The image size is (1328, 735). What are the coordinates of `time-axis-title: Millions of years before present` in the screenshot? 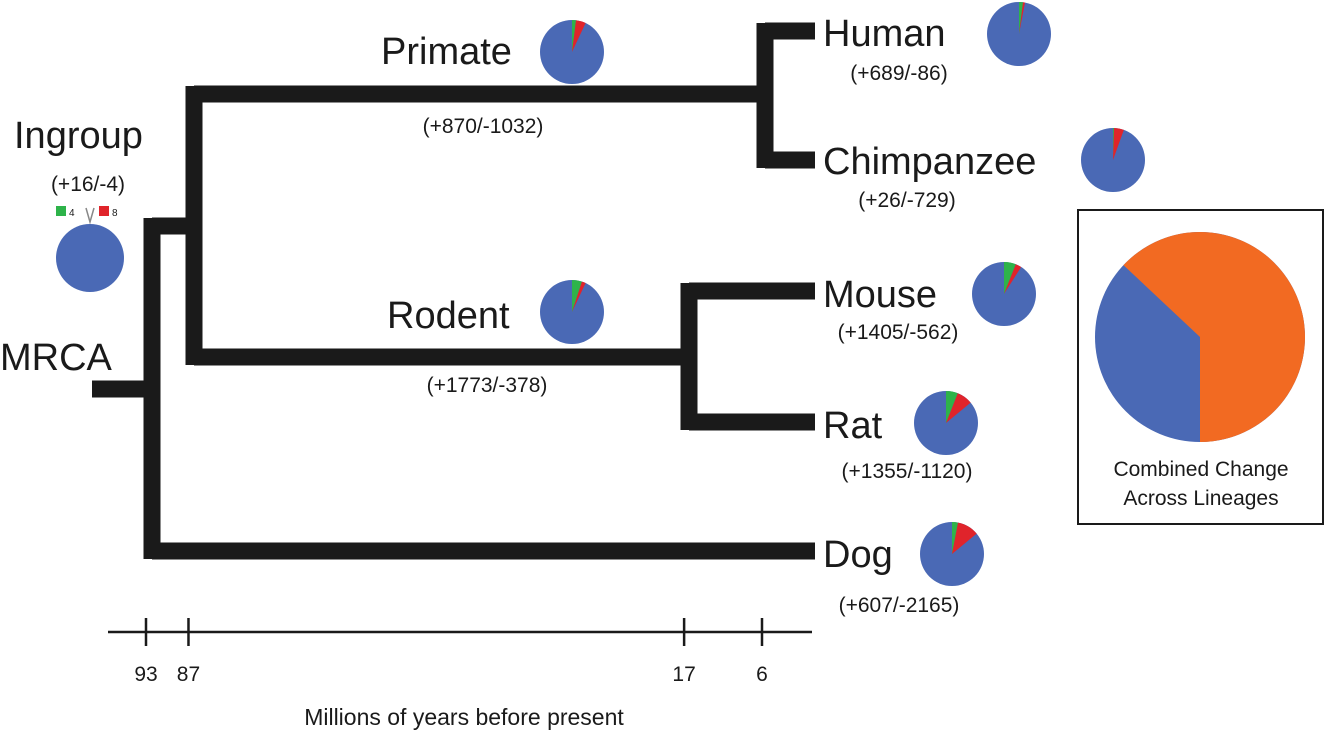 It's located at (464, 717).